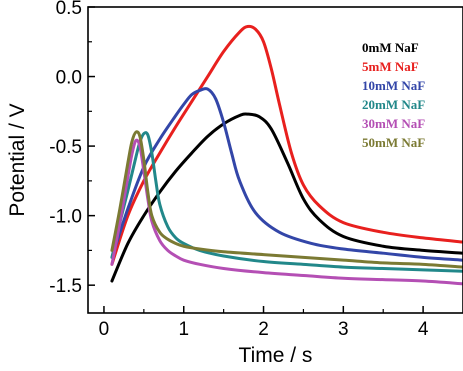 The width and height of the screenshot is (463, 371). Describe the element at coordinates (276, 355) in the screenshot. I see `x-axis-label: Time / s` at that location.